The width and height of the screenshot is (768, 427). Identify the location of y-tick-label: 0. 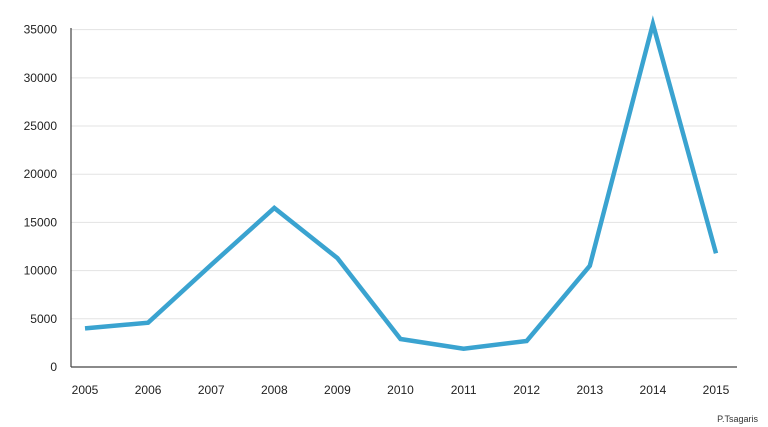
(53, 367).